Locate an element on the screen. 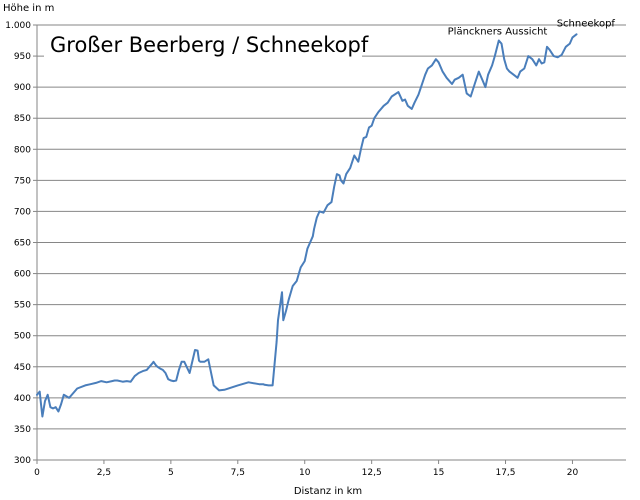  y-tick-label: 800 is located at coordinates (22, 150).